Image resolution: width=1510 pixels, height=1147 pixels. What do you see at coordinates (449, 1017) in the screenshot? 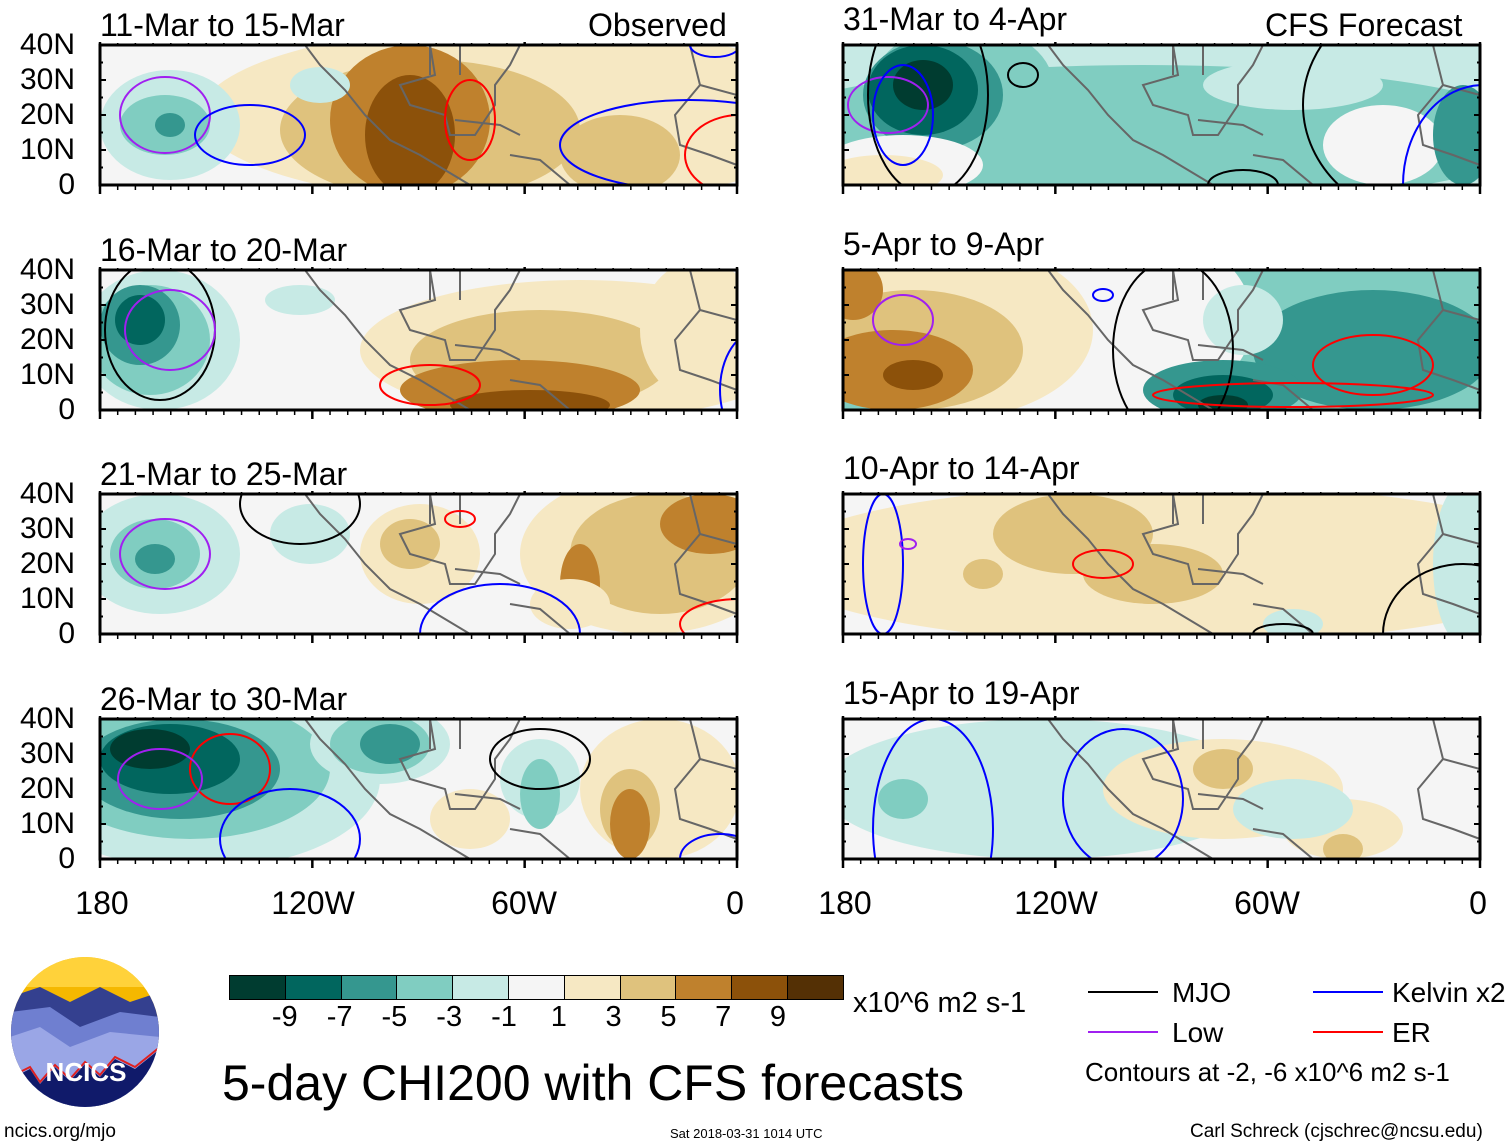
I see `colorbar-label: -3` at bounding box center [449, 1017].